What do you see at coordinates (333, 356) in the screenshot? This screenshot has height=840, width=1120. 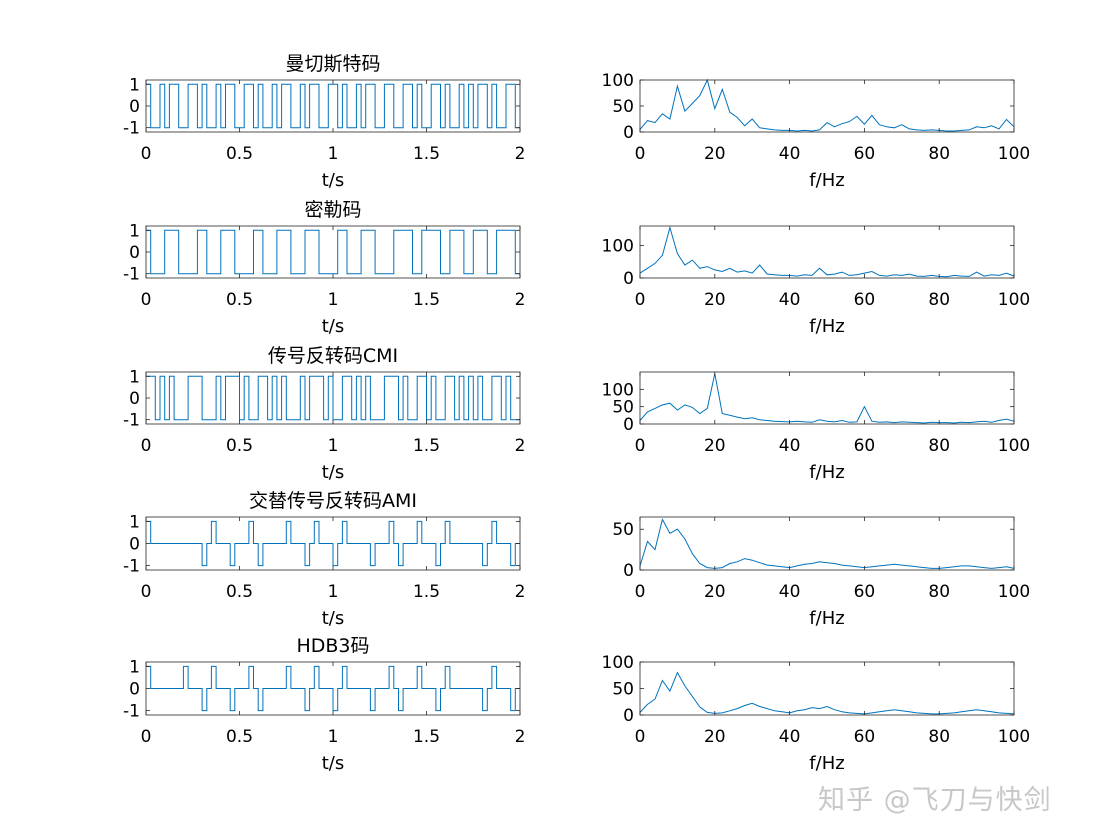 I see `subplot-title: 传号反转码CMI` at bounding box center [333, 356].